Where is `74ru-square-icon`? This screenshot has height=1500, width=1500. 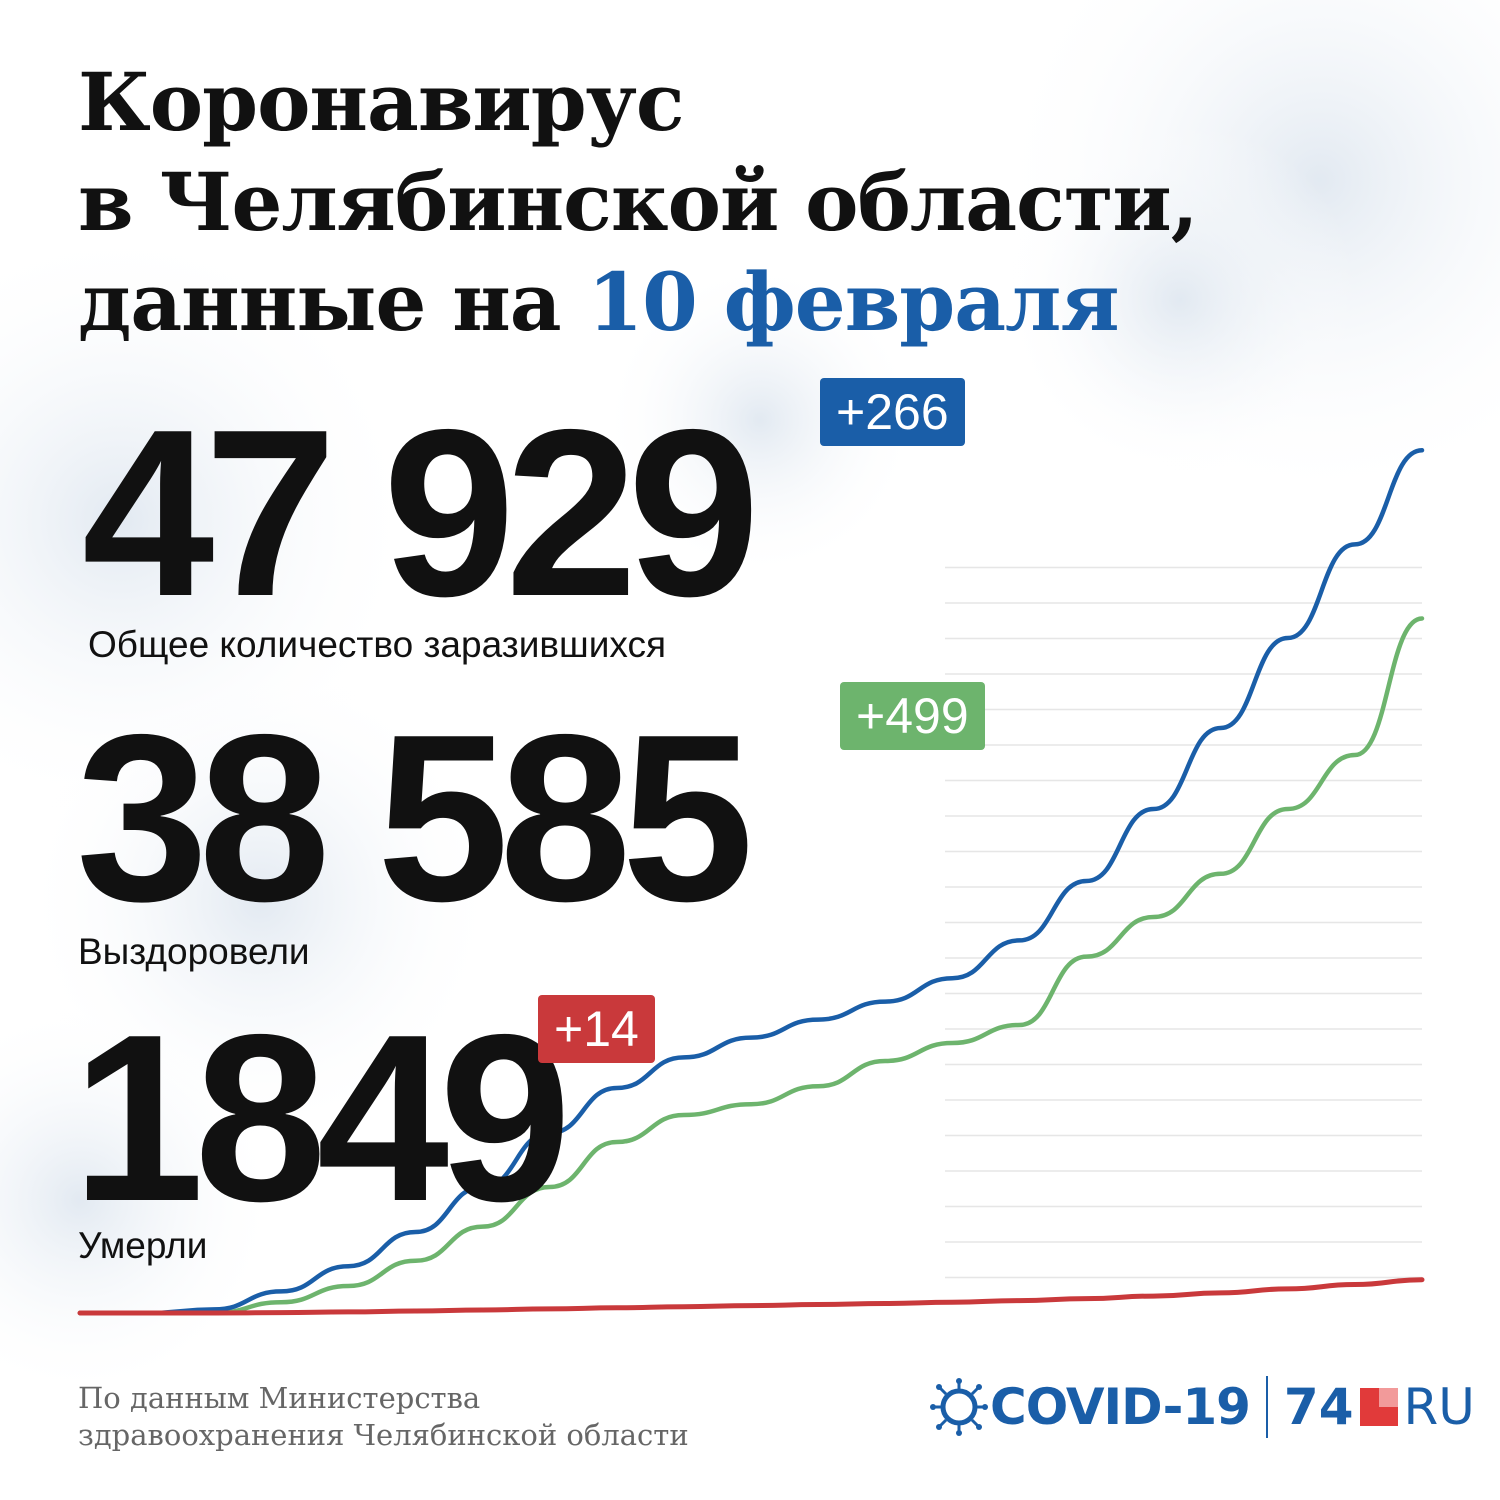 74ru-square-icon is located at coordinates (1378, 1407).